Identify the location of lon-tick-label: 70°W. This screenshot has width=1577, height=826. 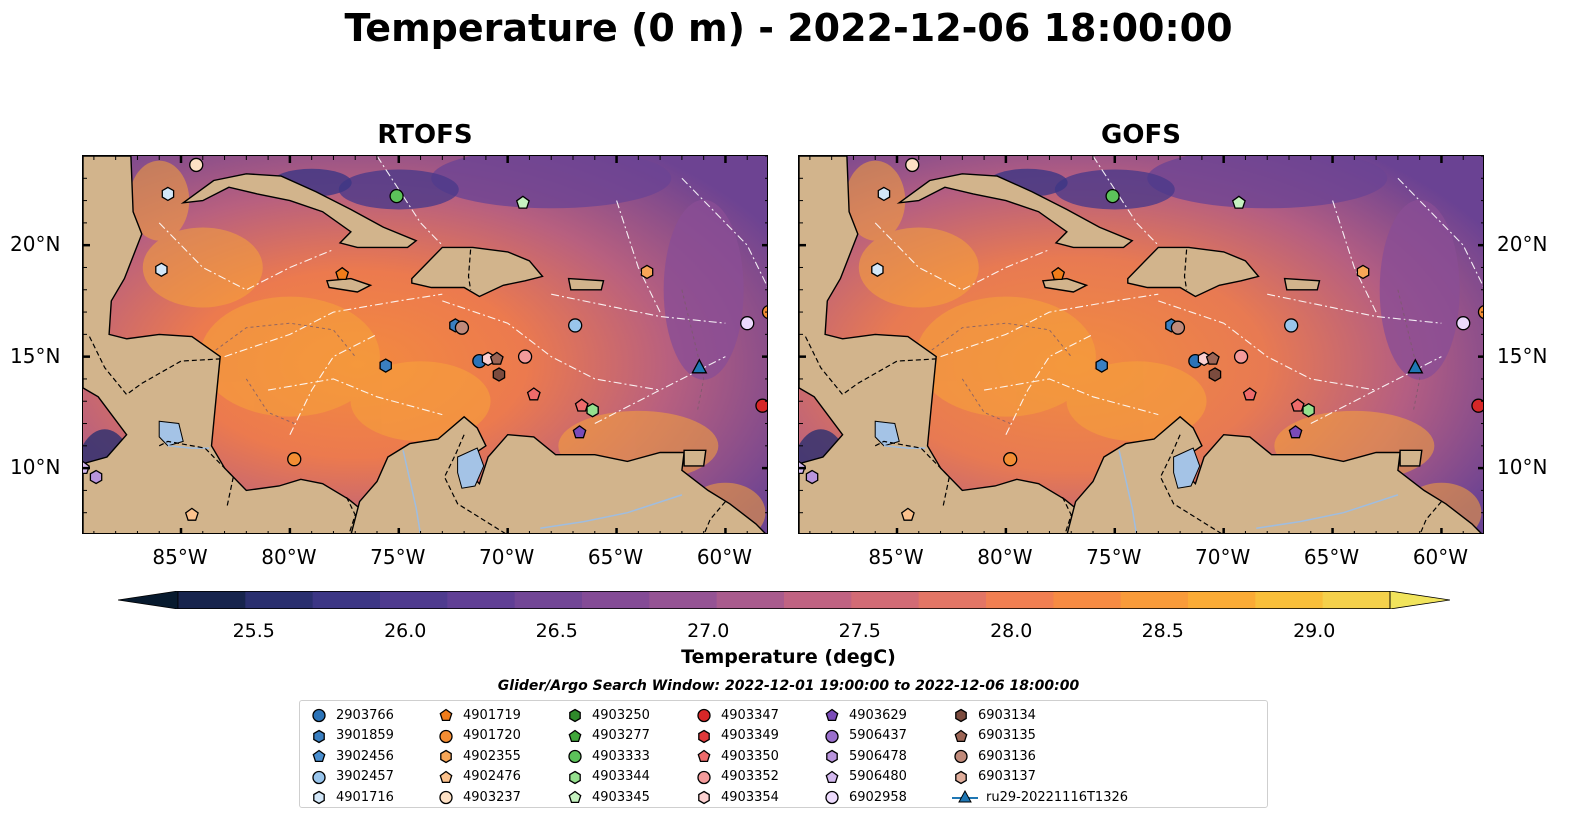
(507, 557).